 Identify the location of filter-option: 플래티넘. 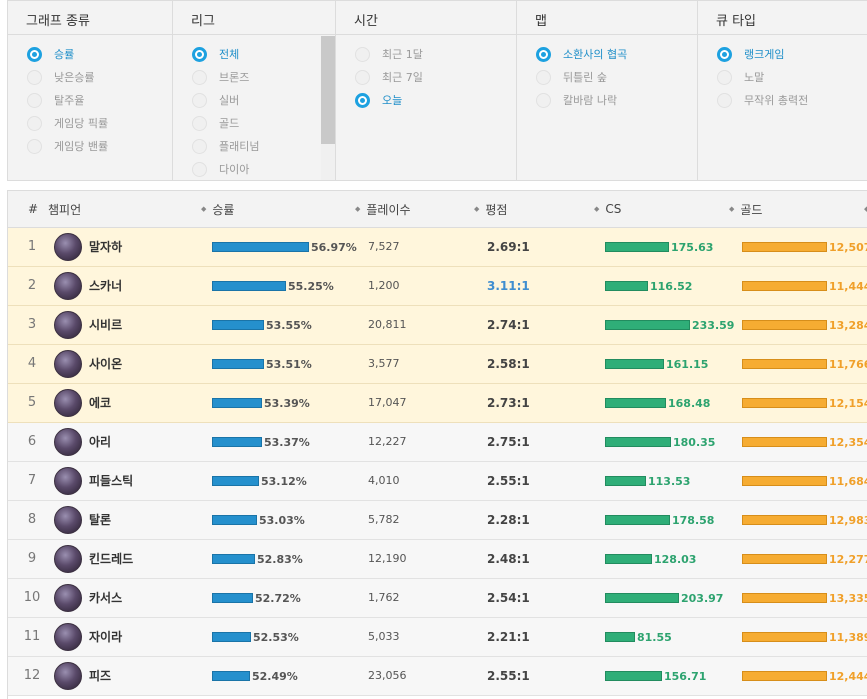
(216, 146).